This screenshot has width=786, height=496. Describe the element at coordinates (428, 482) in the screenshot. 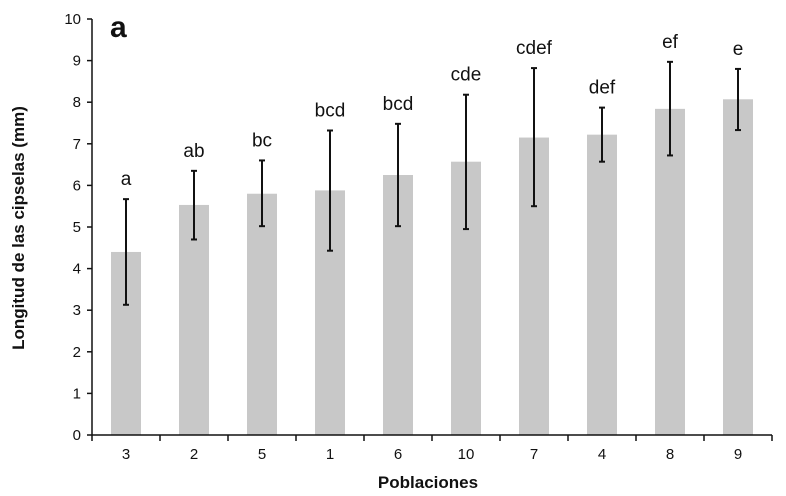

I see `x-axis-title: Poblaciones` at that location.